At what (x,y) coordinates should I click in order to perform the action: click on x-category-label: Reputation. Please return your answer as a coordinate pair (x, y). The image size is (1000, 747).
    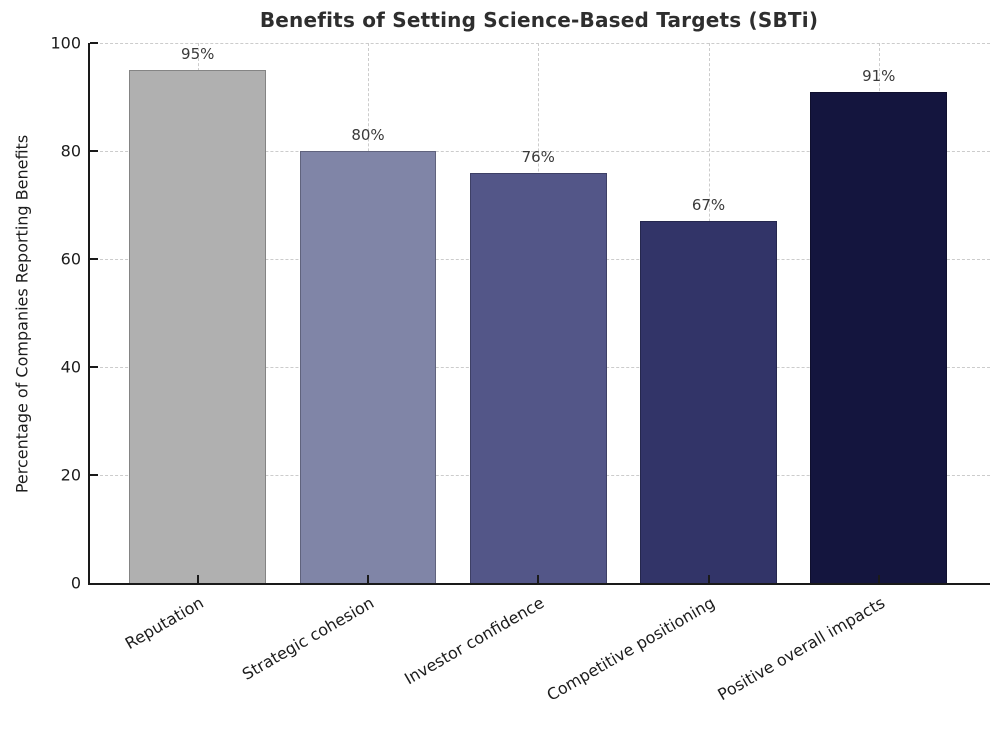
    Looking at the image, I should click on (165, 623).